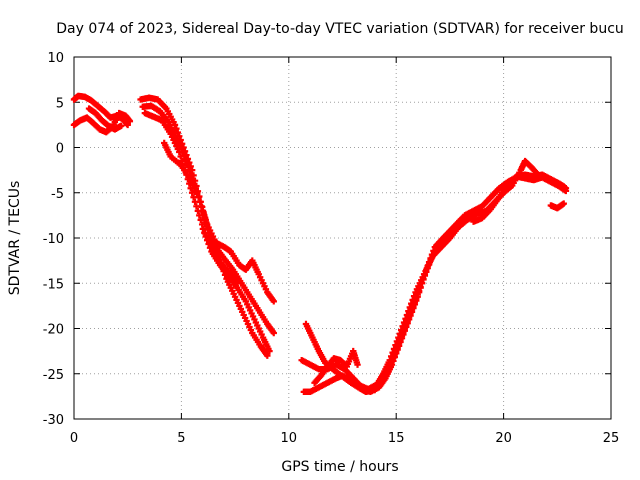 The height and width of the screenshot is (480, 640). What do you see at coordinates (55, 58) in the screenshot?
I see `y-tick-label: 10` at bounding box center [55, 58].